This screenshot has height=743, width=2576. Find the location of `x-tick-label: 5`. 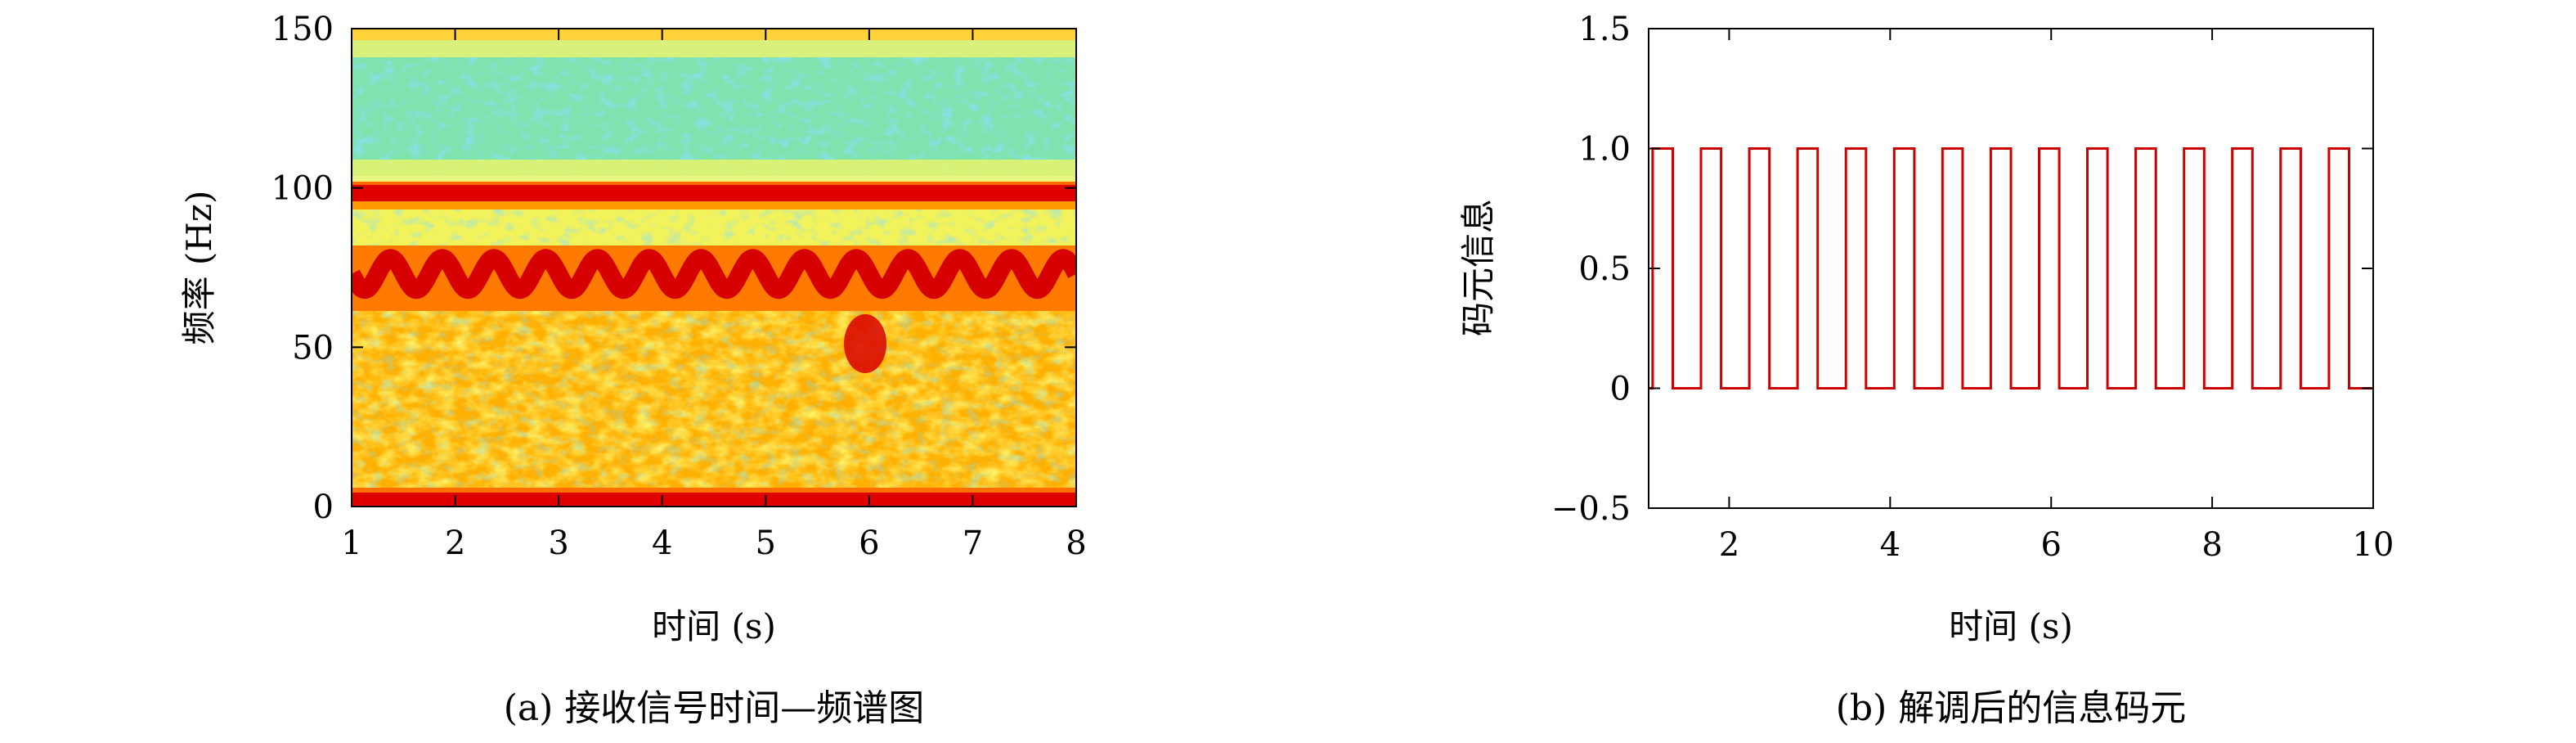

x-tick-label: 5 is located at coordinates (766, 543).